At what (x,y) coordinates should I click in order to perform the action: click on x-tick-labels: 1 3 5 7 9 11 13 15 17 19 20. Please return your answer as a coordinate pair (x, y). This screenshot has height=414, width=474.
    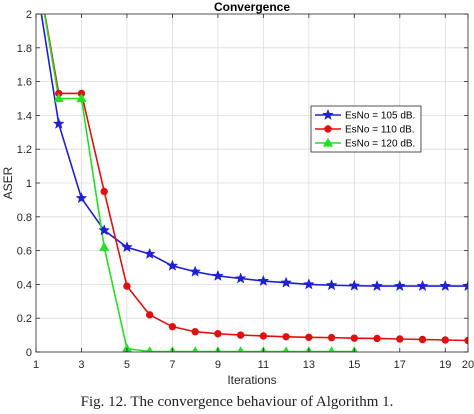
    Looking at the image, I should click on (253, 365).